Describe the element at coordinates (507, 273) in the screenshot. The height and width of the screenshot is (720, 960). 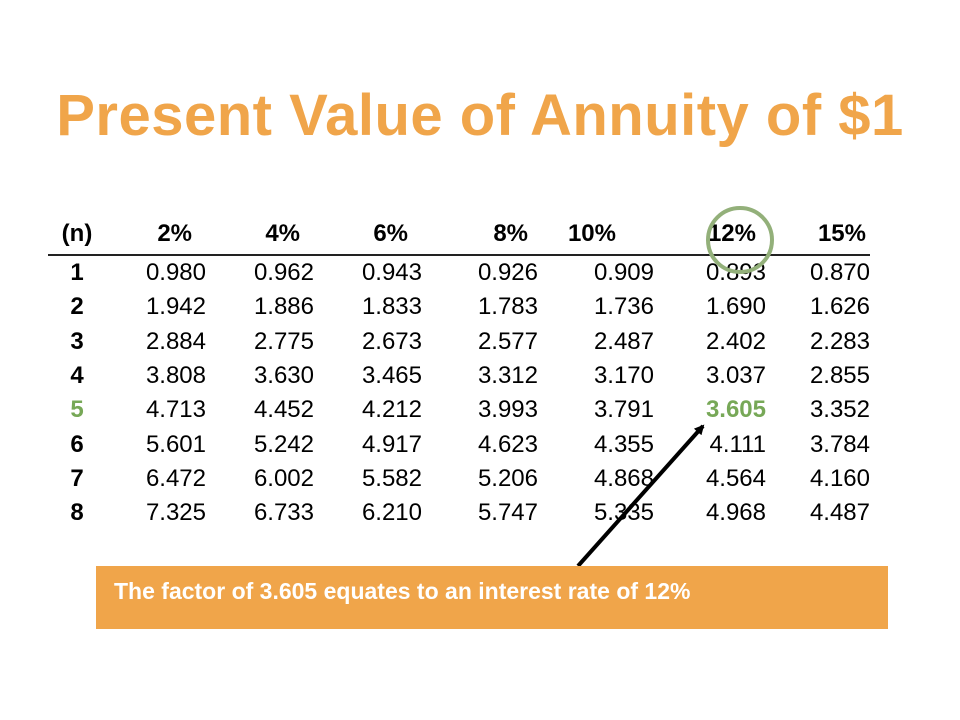
I see `factor-cell: 0.926` at that location.